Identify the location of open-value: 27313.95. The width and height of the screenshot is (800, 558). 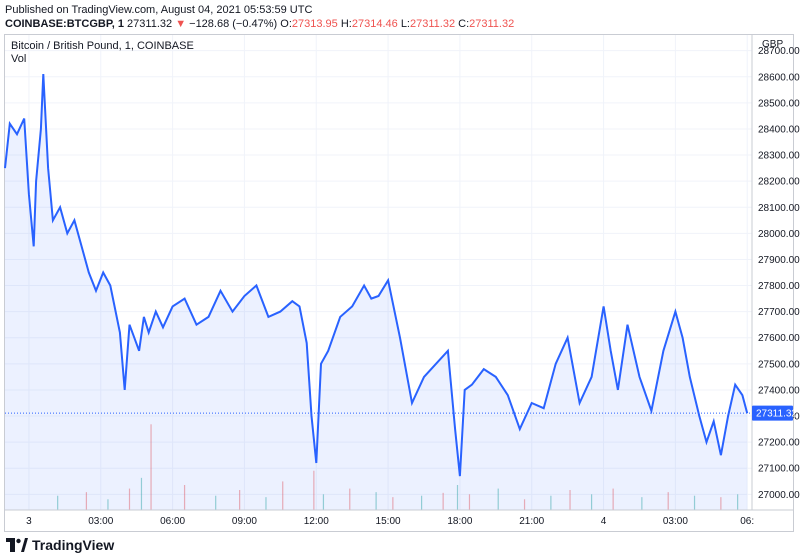
(314, 24).